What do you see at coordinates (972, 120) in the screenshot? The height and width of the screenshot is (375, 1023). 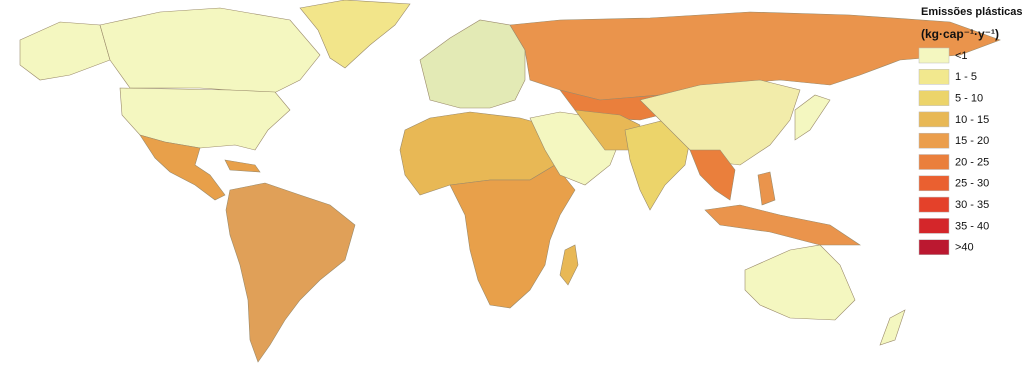 I see `legend-label: 10 - 15` at bounding box center [972, 120].